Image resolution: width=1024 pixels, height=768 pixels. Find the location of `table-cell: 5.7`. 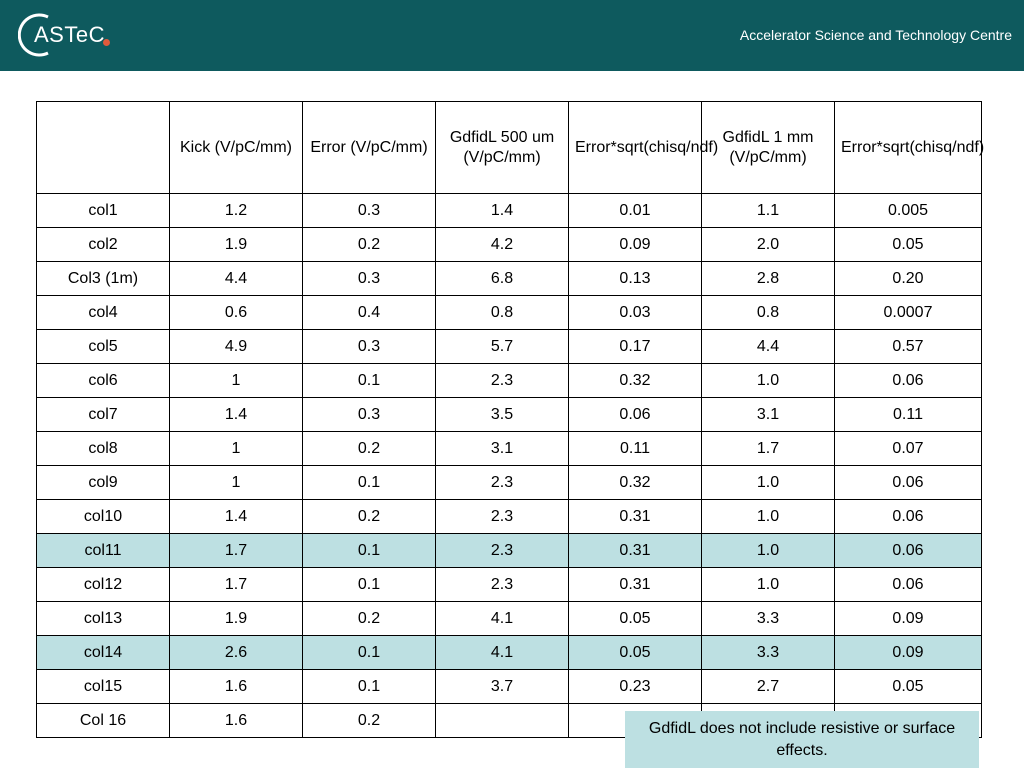

table-cell: 5.7 is located at coordinates (502, 346).